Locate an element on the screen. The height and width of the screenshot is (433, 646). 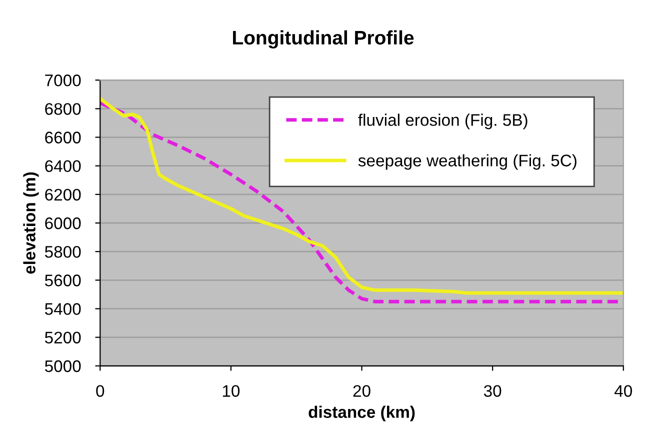
y-tick-label: 5600 is located at coordinates (62, 280).